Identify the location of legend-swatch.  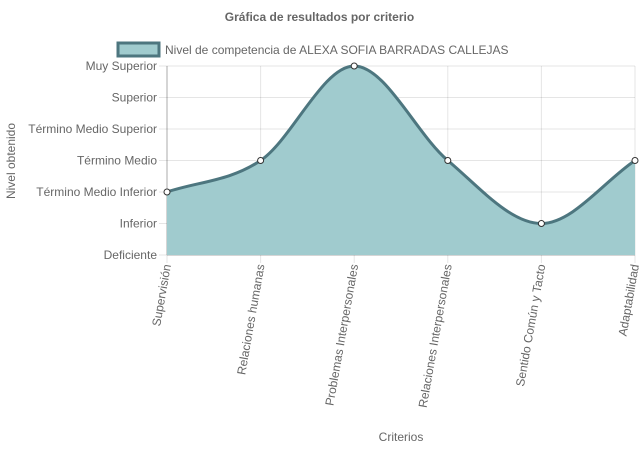
(138, 49).